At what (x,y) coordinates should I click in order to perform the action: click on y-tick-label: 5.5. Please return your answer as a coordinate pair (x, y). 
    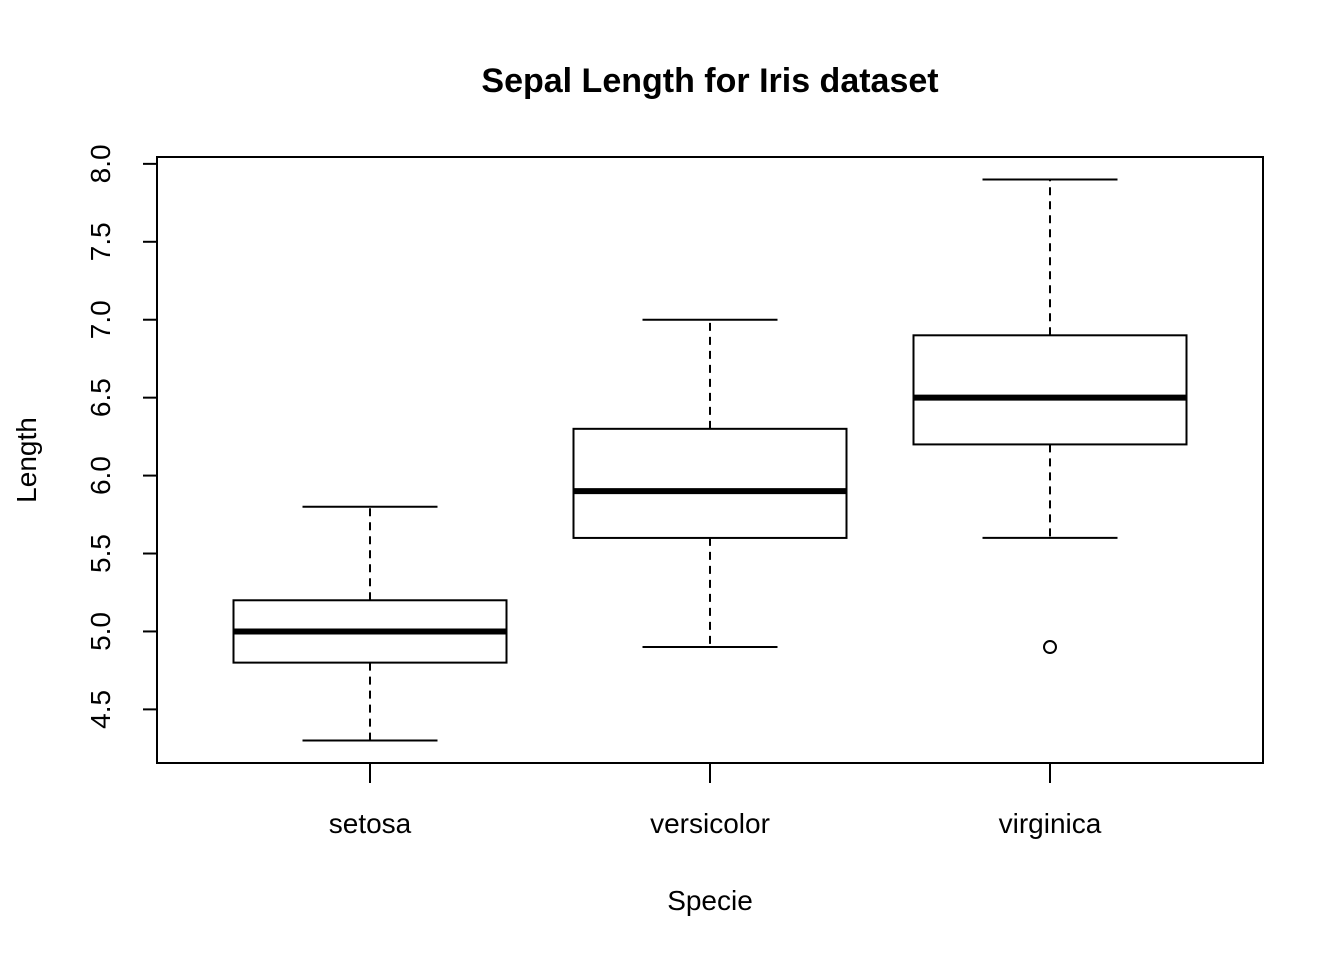
    Looking at the image, I should click on (100, 553).